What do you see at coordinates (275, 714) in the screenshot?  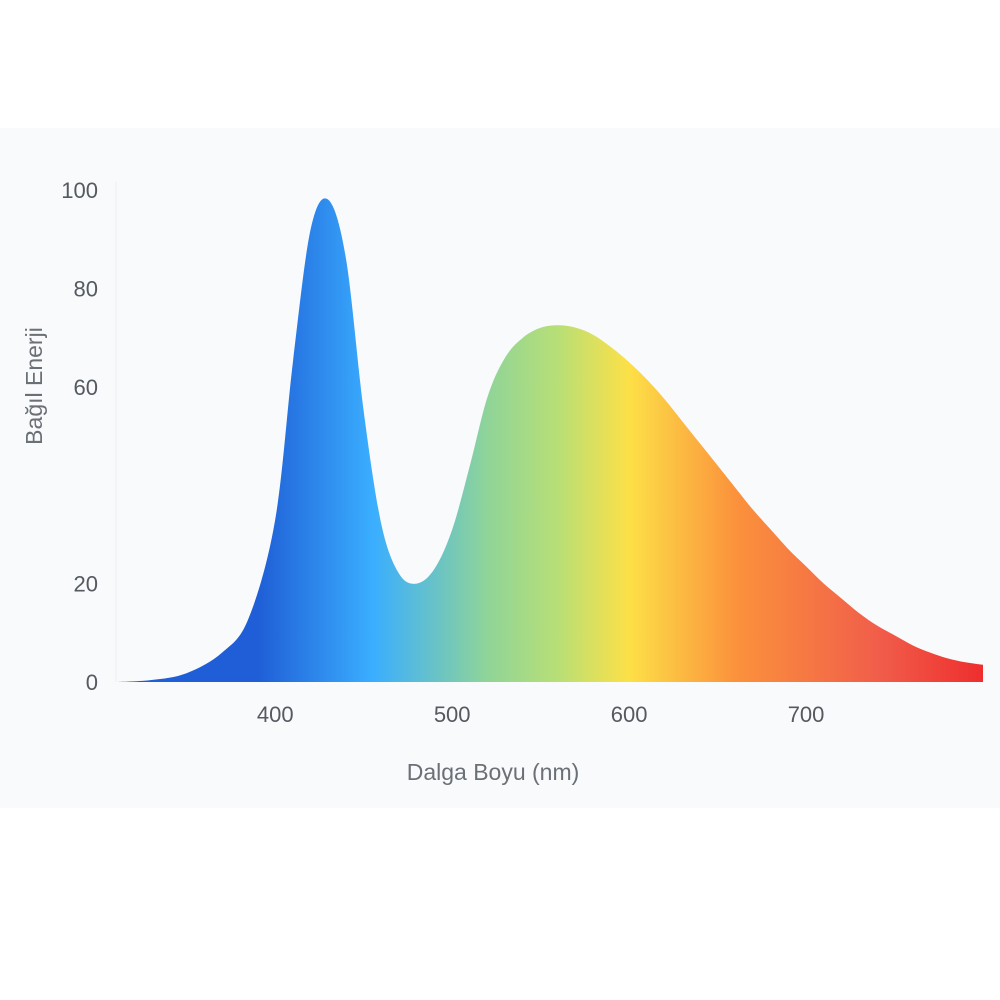 I see `x-tick-label: 400` at bounding box center [275, 714].